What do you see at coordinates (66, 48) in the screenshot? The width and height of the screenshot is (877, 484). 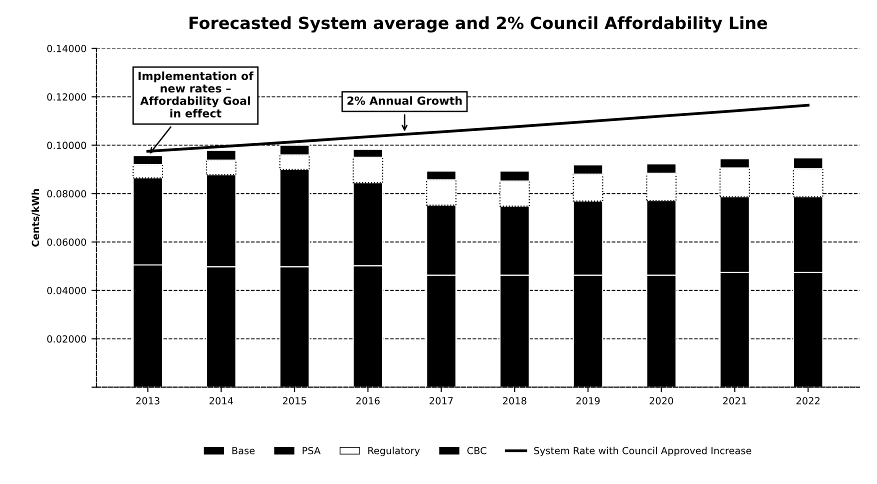 I see `y-tick-label: 0.14000` at bounding box center [66, 48].